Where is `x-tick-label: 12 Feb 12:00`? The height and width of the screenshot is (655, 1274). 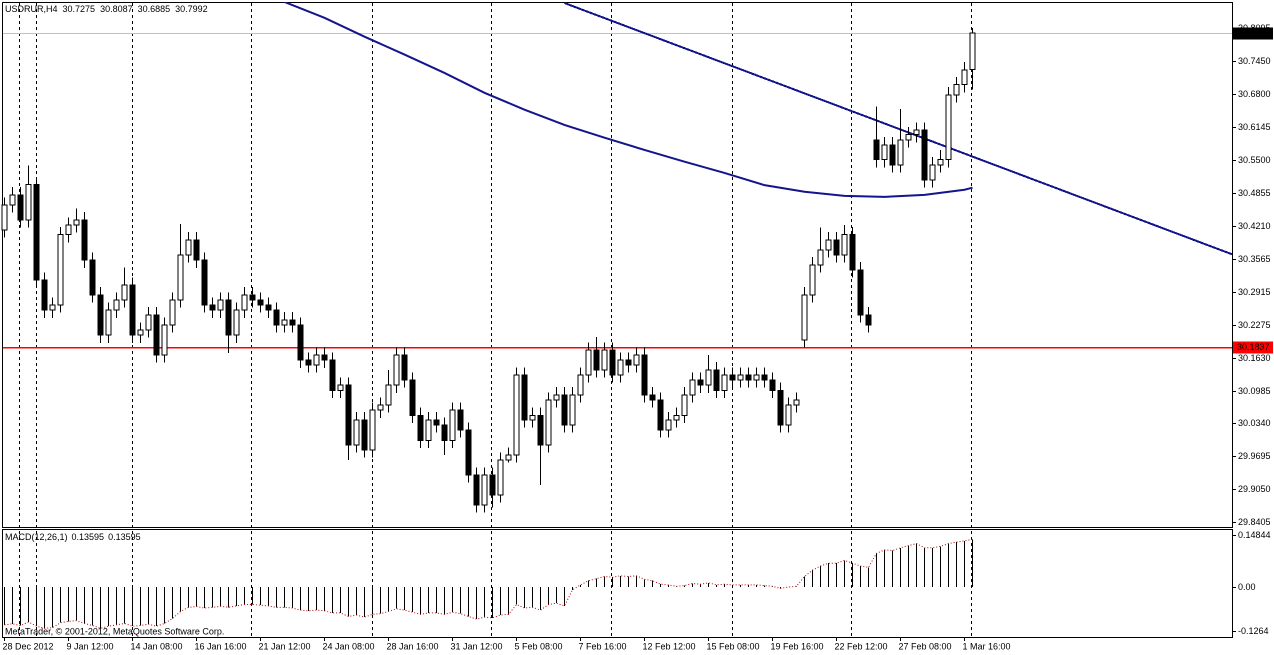 x-tick-label: 12 Feb 12:00 is located at coordinates (669, 646).